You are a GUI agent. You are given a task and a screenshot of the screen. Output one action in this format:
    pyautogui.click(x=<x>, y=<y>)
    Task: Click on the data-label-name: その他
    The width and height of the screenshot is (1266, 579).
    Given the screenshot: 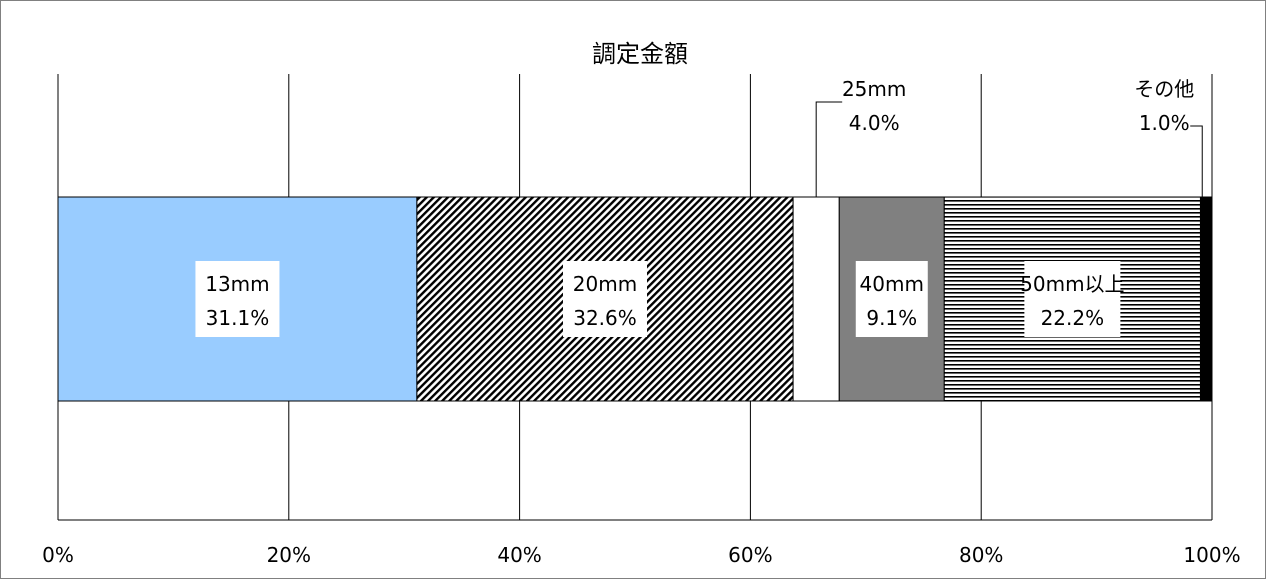 What is the action you would take?
    pyautogui.click(x=1164, y=89)
    